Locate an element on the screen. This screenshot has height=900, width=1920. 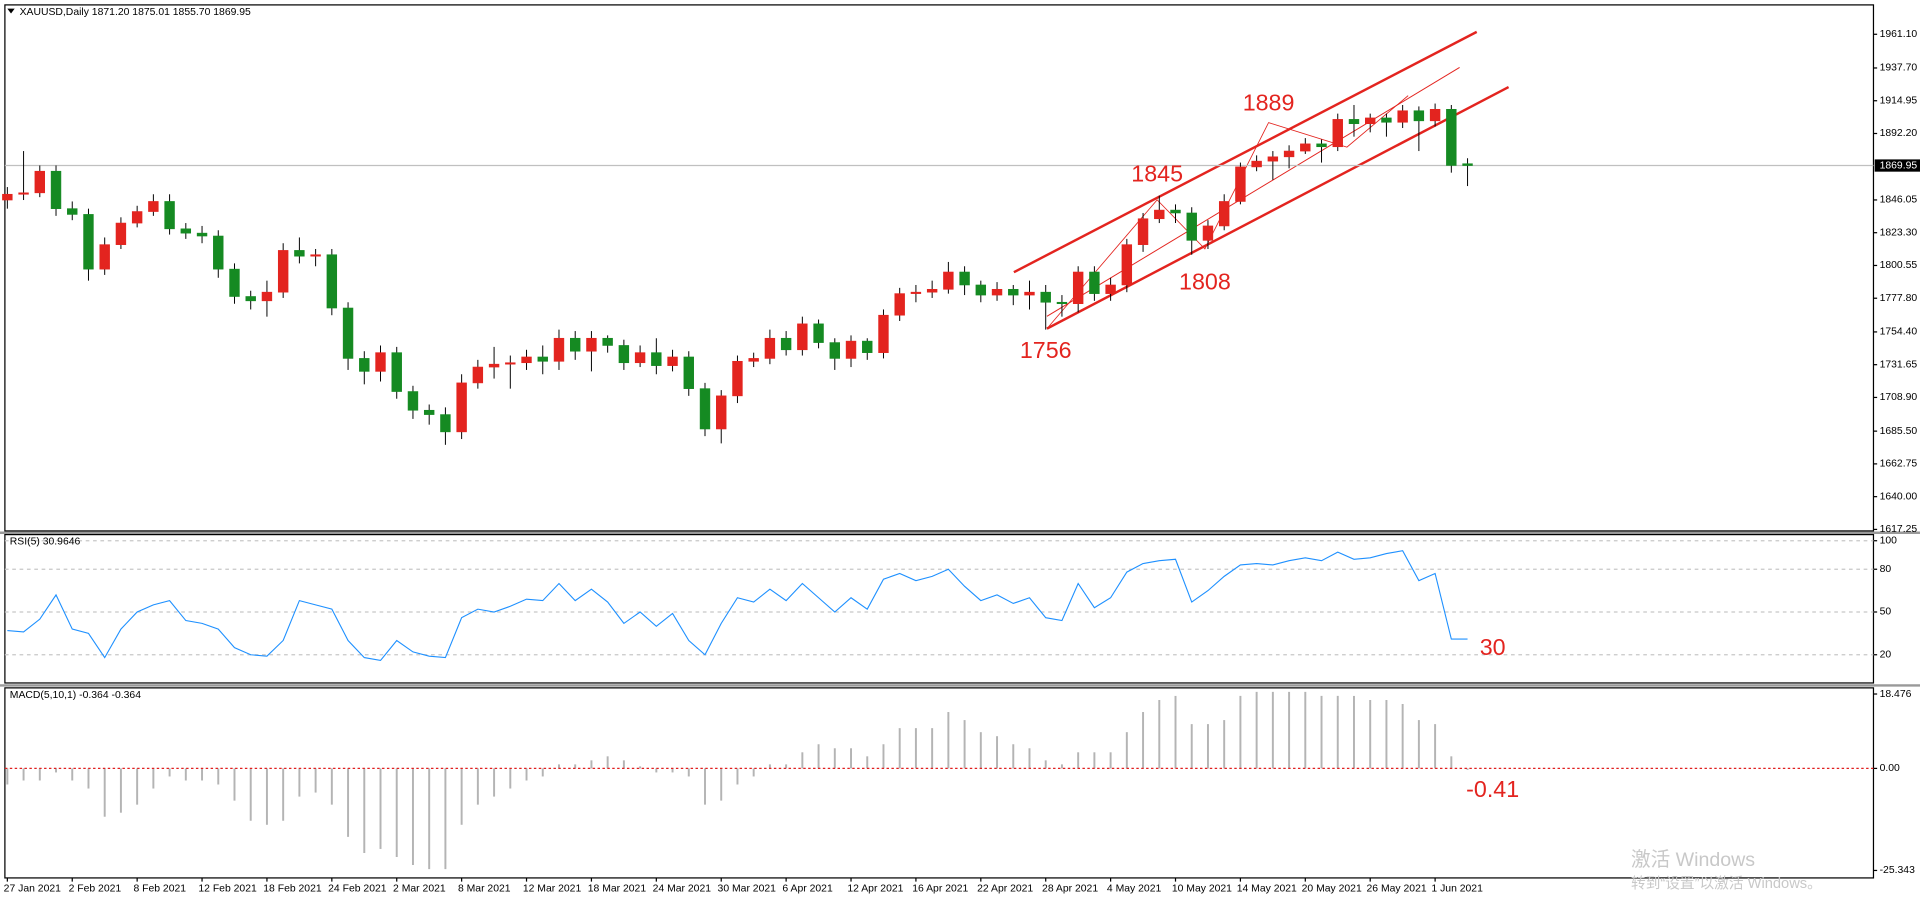
annotation: 1756 is located at coordinates (1046, 350).